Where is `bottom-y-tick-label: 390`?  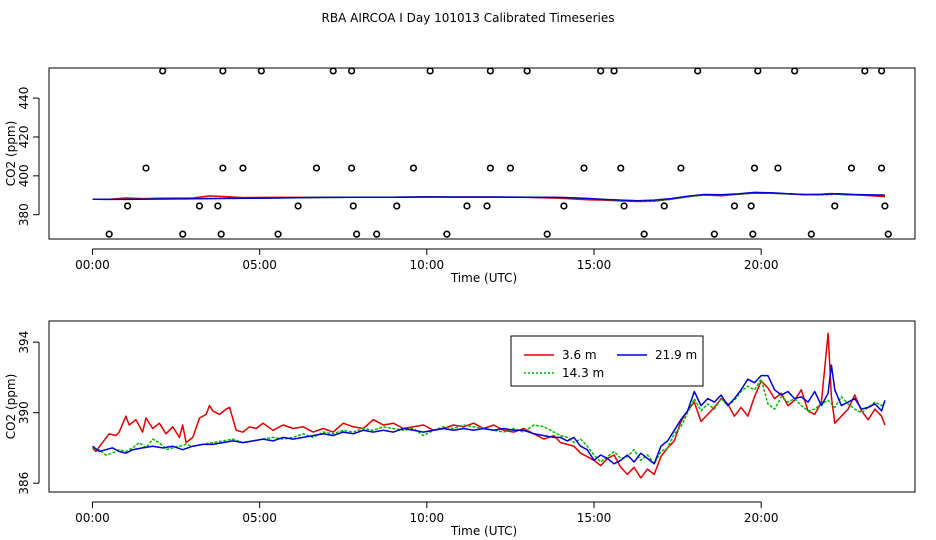 bottom-y-tick-label: 390 is located at coordinates (24, 412).